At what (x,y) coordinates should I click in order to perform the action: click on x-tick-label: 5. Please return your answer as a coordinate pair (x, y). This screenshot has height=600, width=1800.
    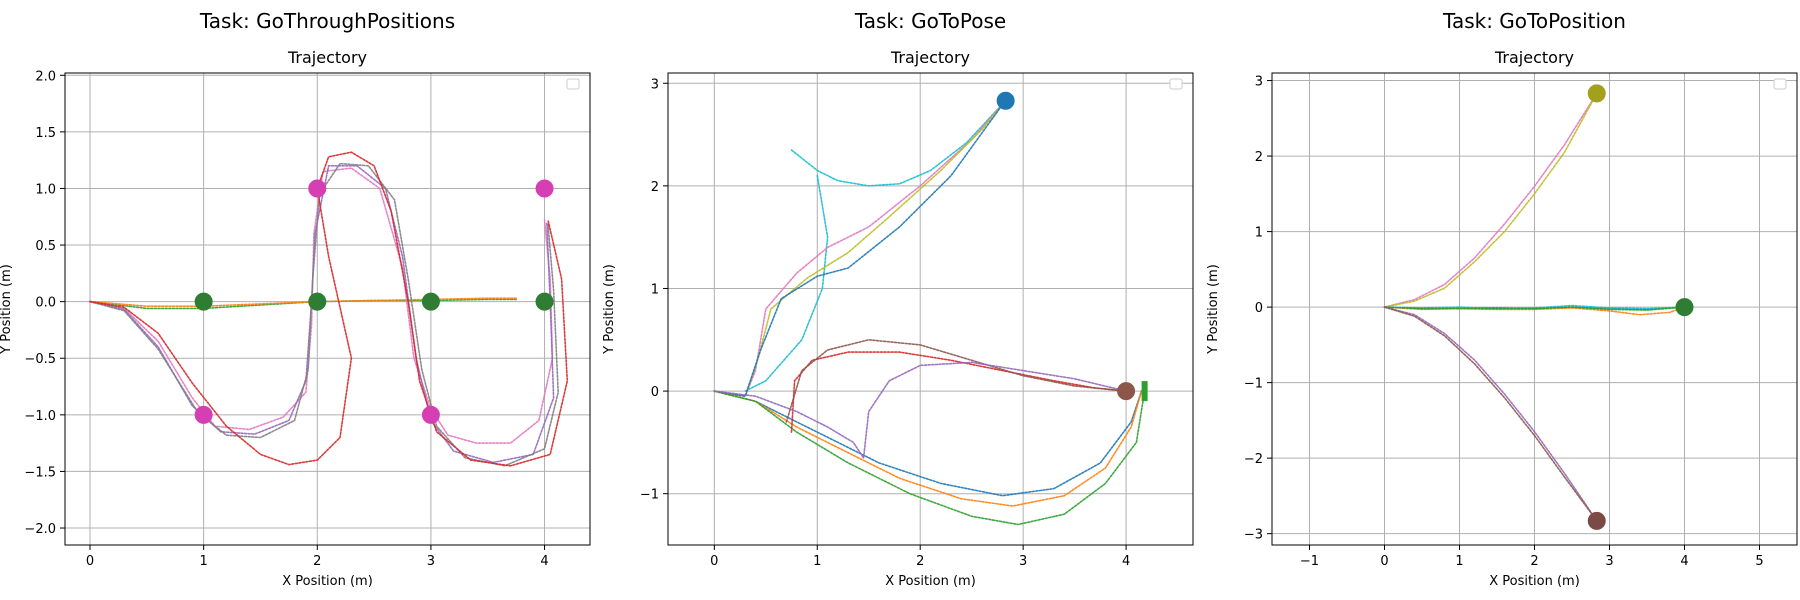
    Looking at the image, I should click on (1759, 561).